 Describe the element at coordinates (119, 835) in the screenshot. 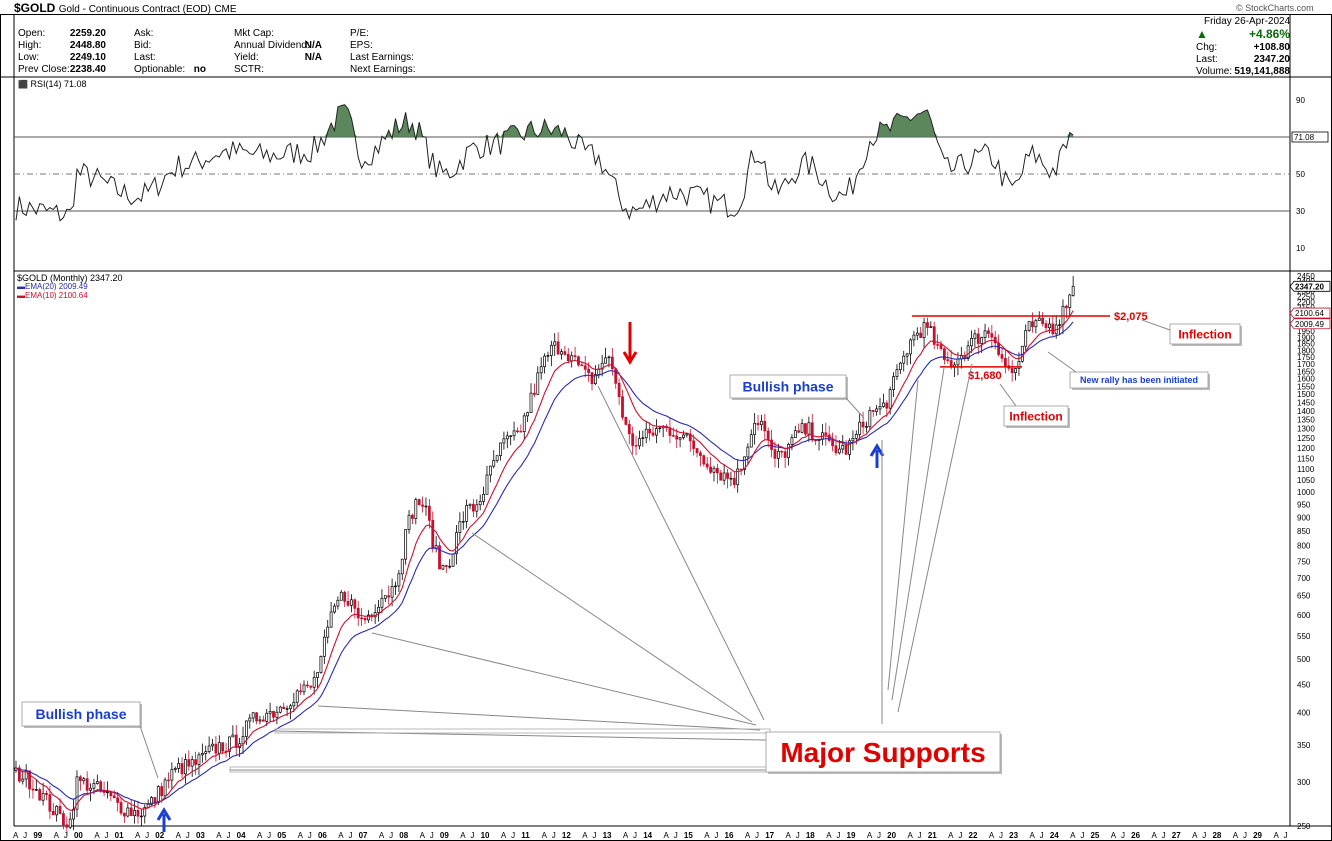

I see `x-tick-label: 01` at that location.